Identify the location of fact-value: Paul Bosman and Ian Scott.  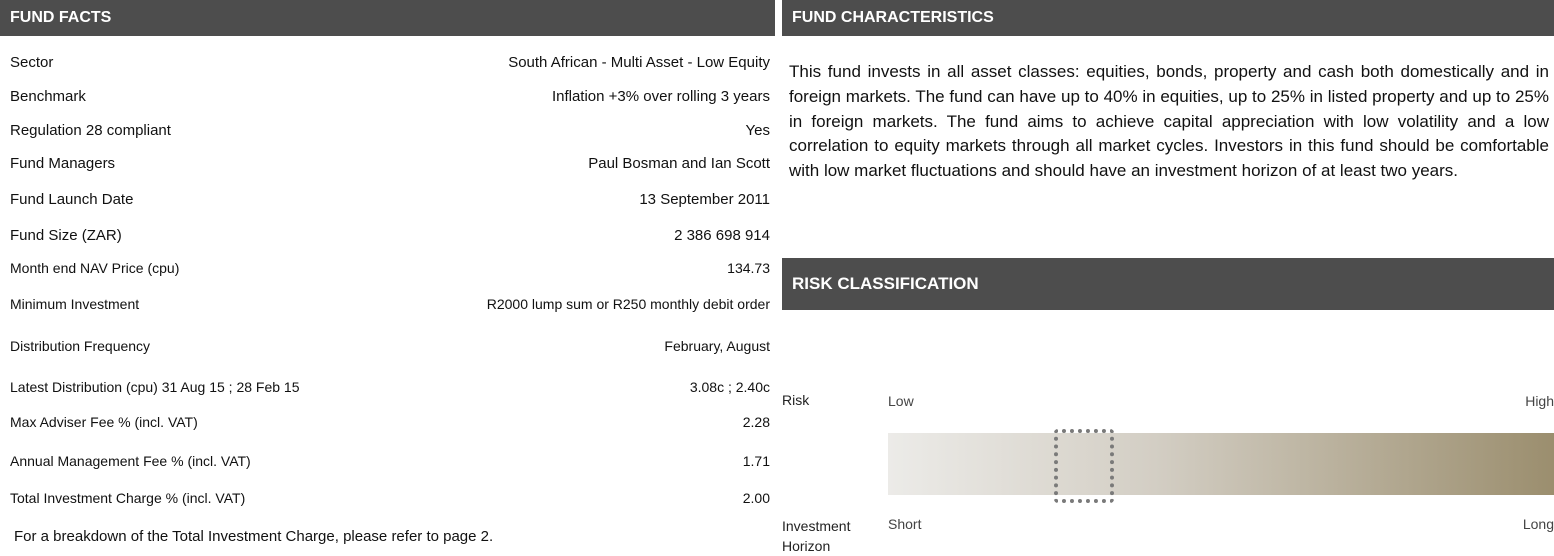
(679, 163).